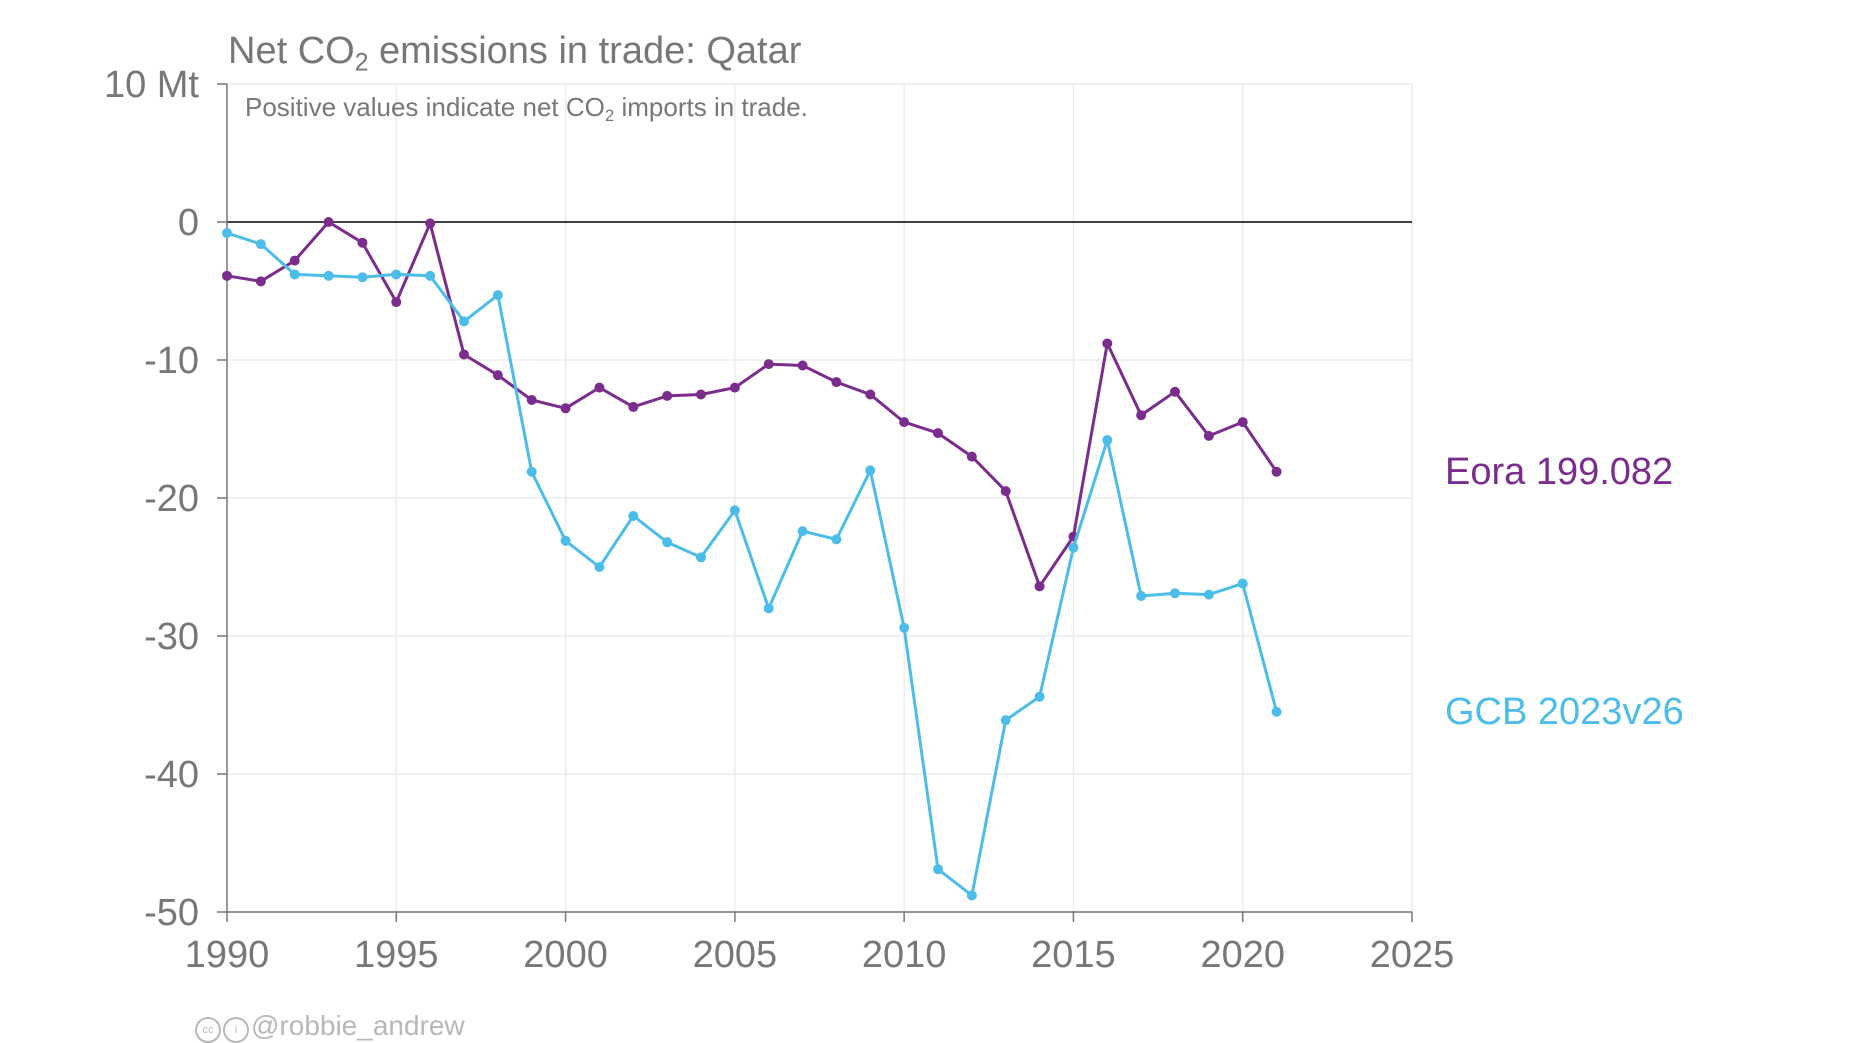  What do you see at coordinates (171, 361) in the screenshot?
I see `y-tick-label: -10` at bounding box center [171, 361].